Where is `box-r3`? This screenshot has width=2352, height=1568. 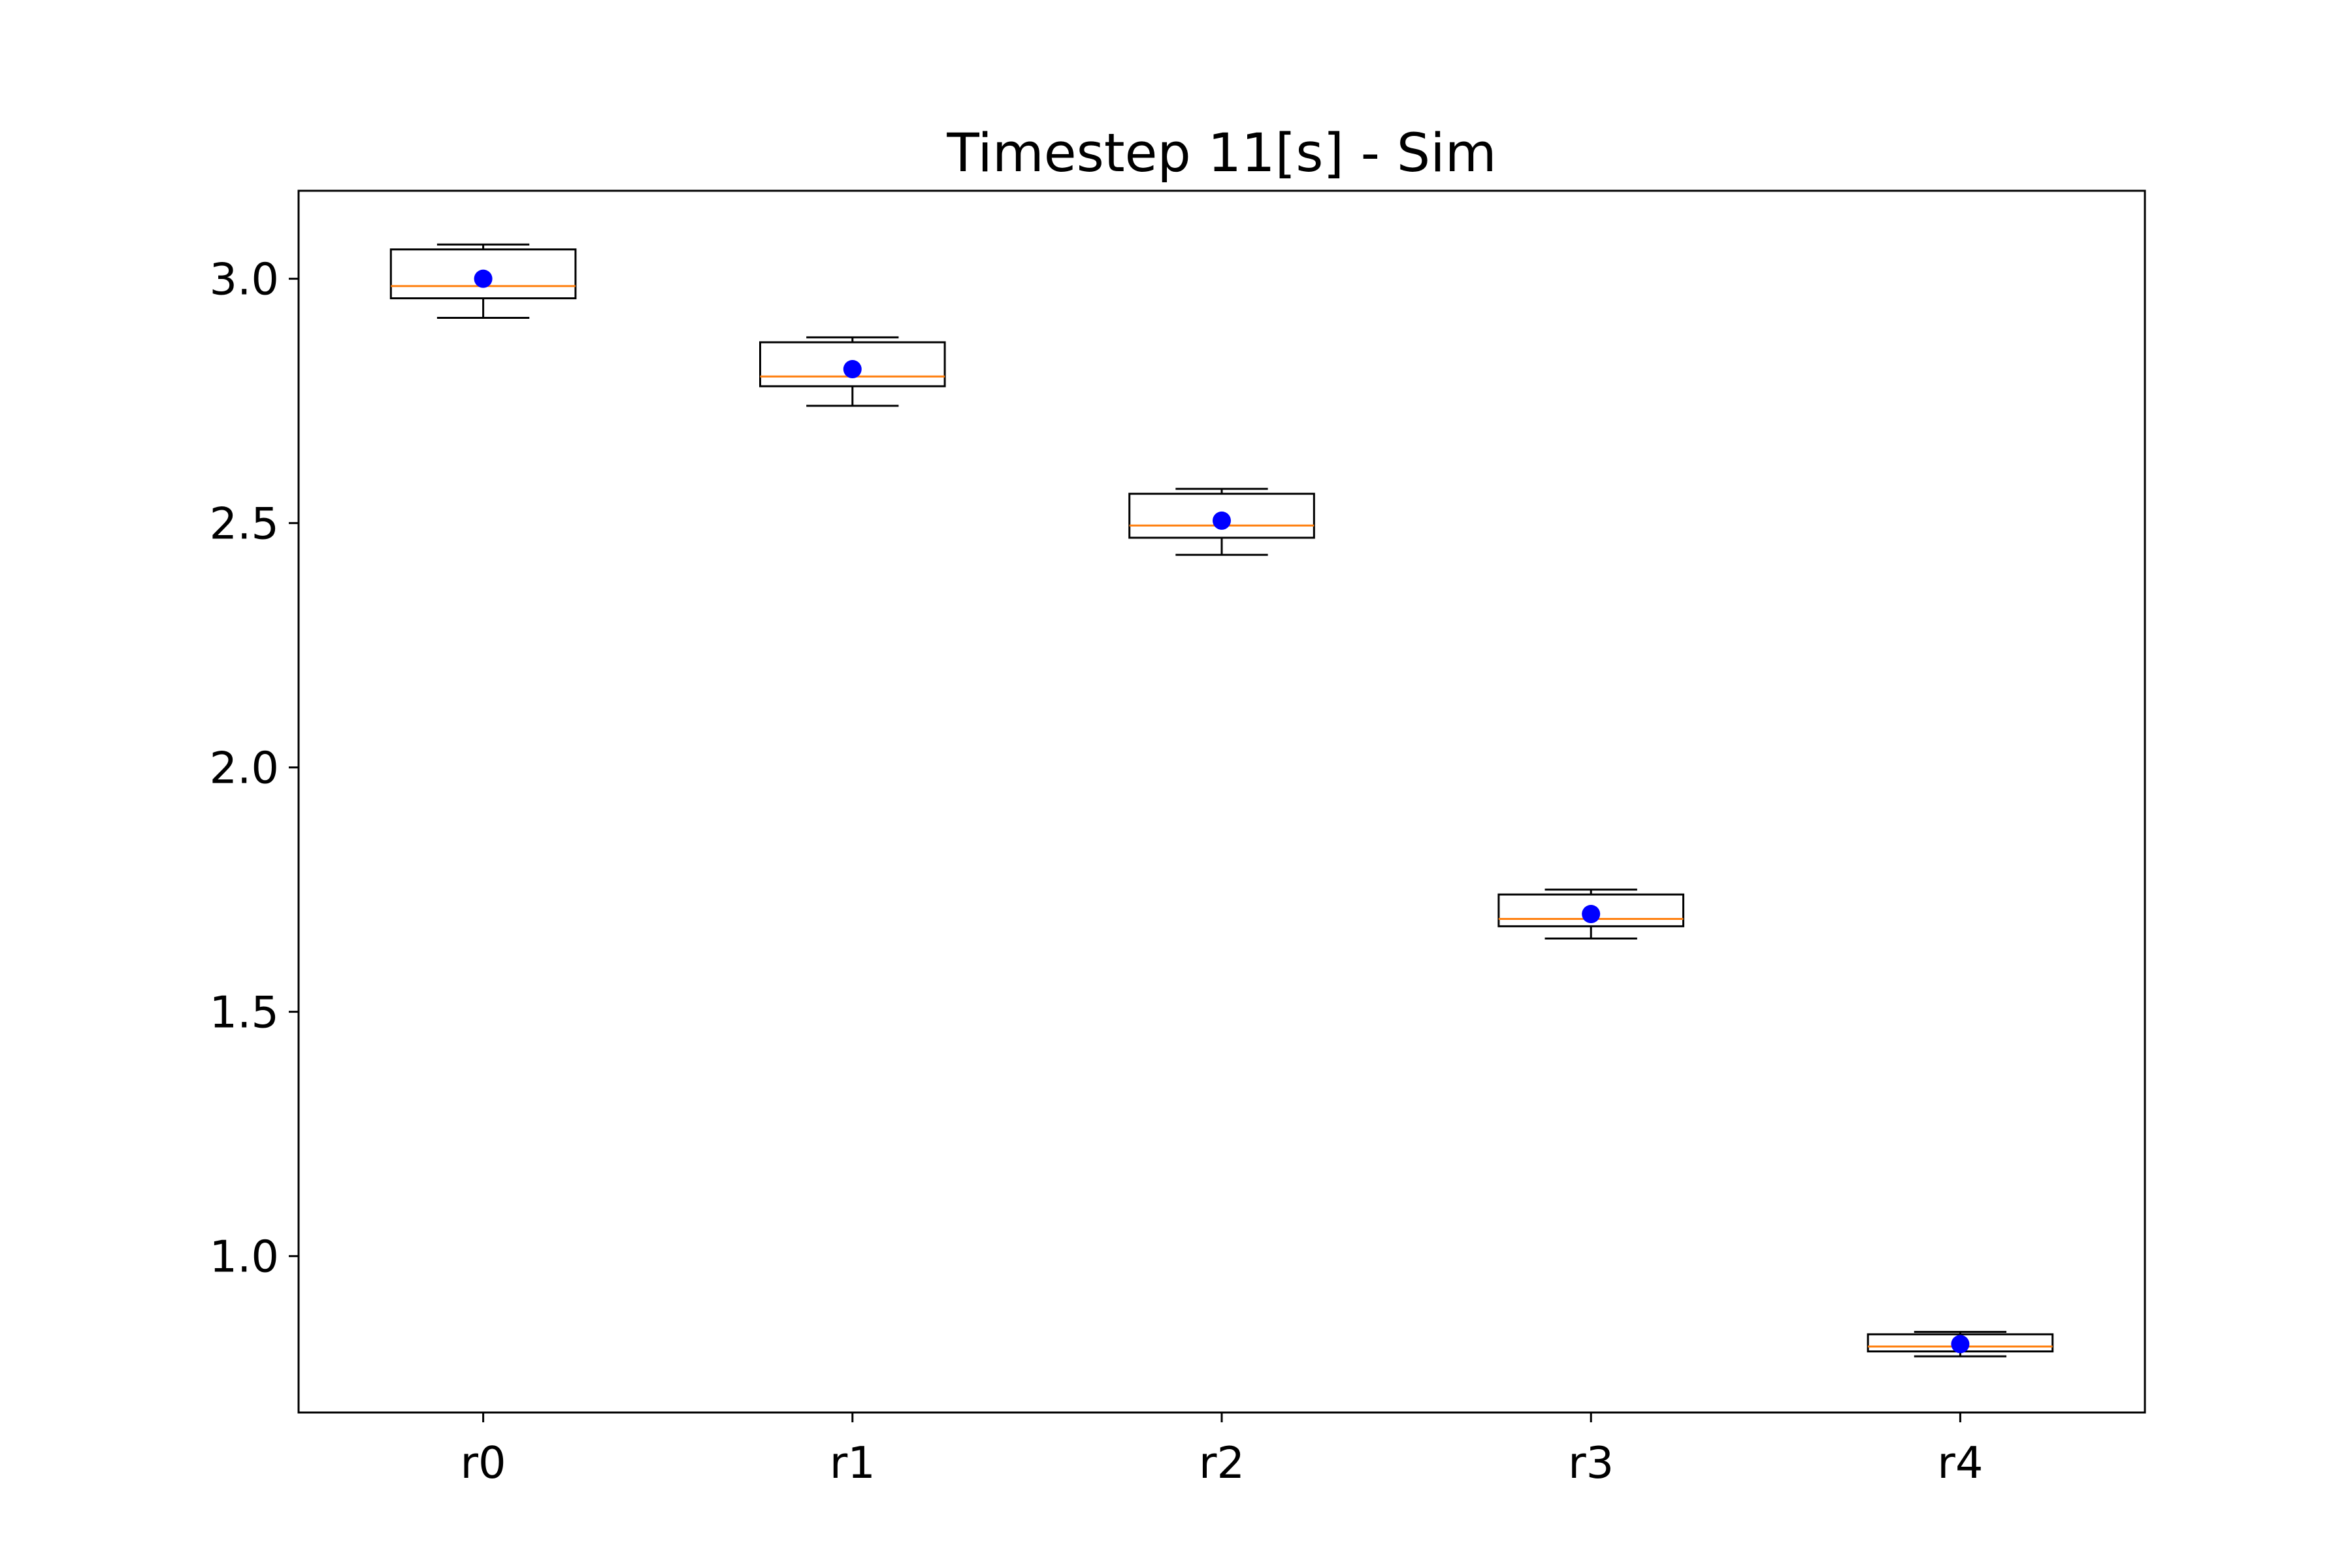 box-r3 is located at coordinates (1590, 914).